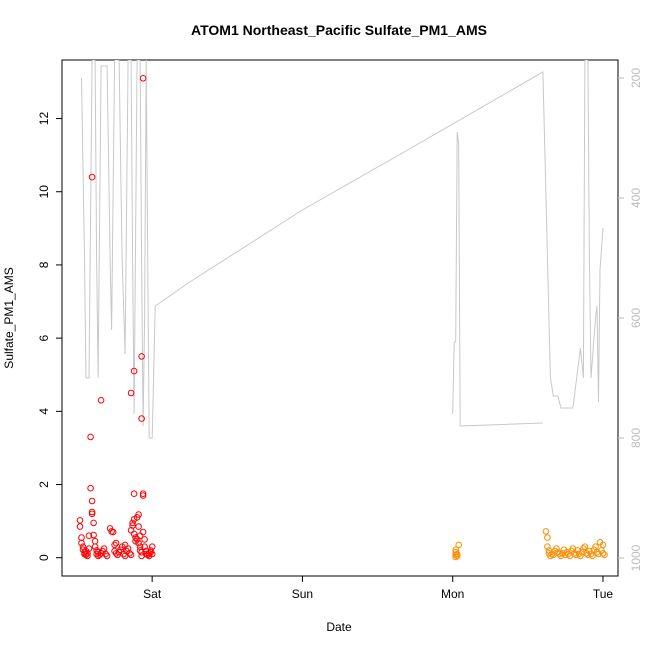 This screenshot has width=650, height=650. What do you see at coordinates (44, 119) in the screenshot?
I see `y-tick-label: 12` at bounding box center [44, 119].